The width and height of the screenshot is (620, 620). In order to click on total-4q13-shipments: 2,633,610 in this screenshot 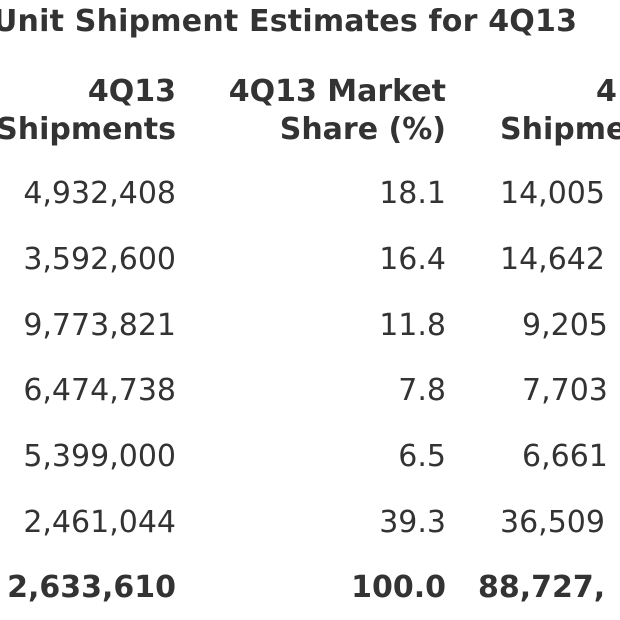, I will do `click(91, 587)`.